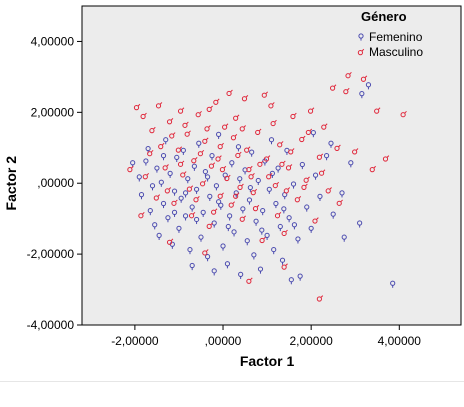 The image size is (464, 407). What do you see at coordinates (53, 41) in the screenshot?
I see `y-tick-label: 4,00000` at bounding box center [53, 41].